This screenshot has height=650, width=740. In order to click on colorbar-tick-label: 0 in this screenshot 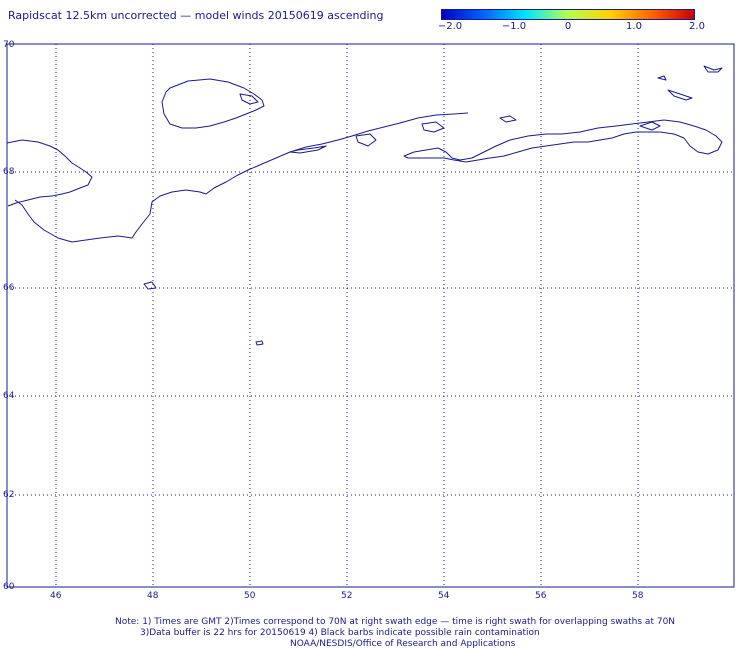, I will do `click(568, 26)`.